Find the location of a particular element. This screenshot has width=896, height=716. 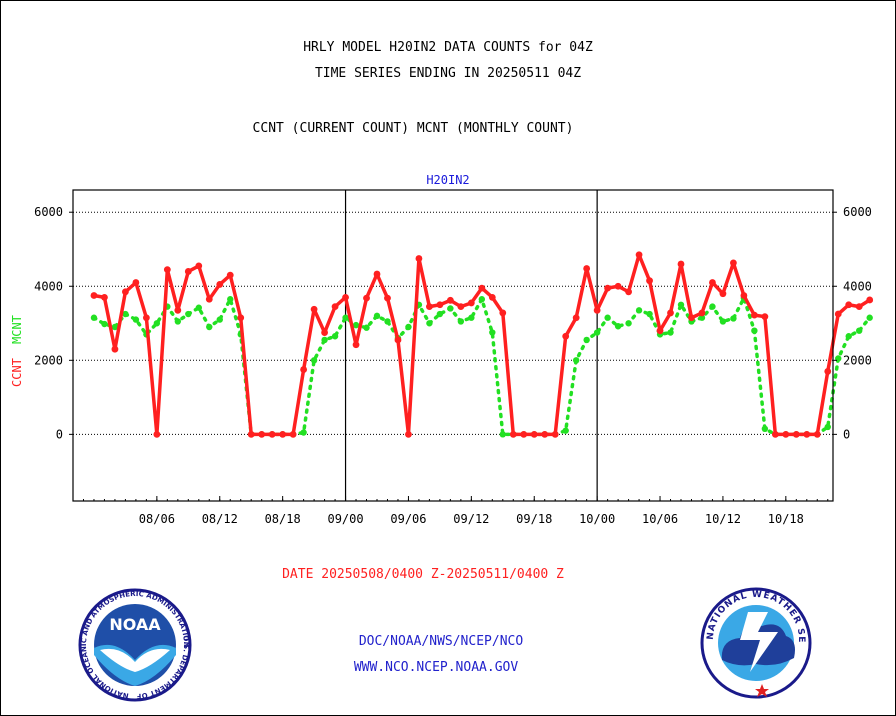

xtick-label: 09/06 is located at coordinates (408, 519).